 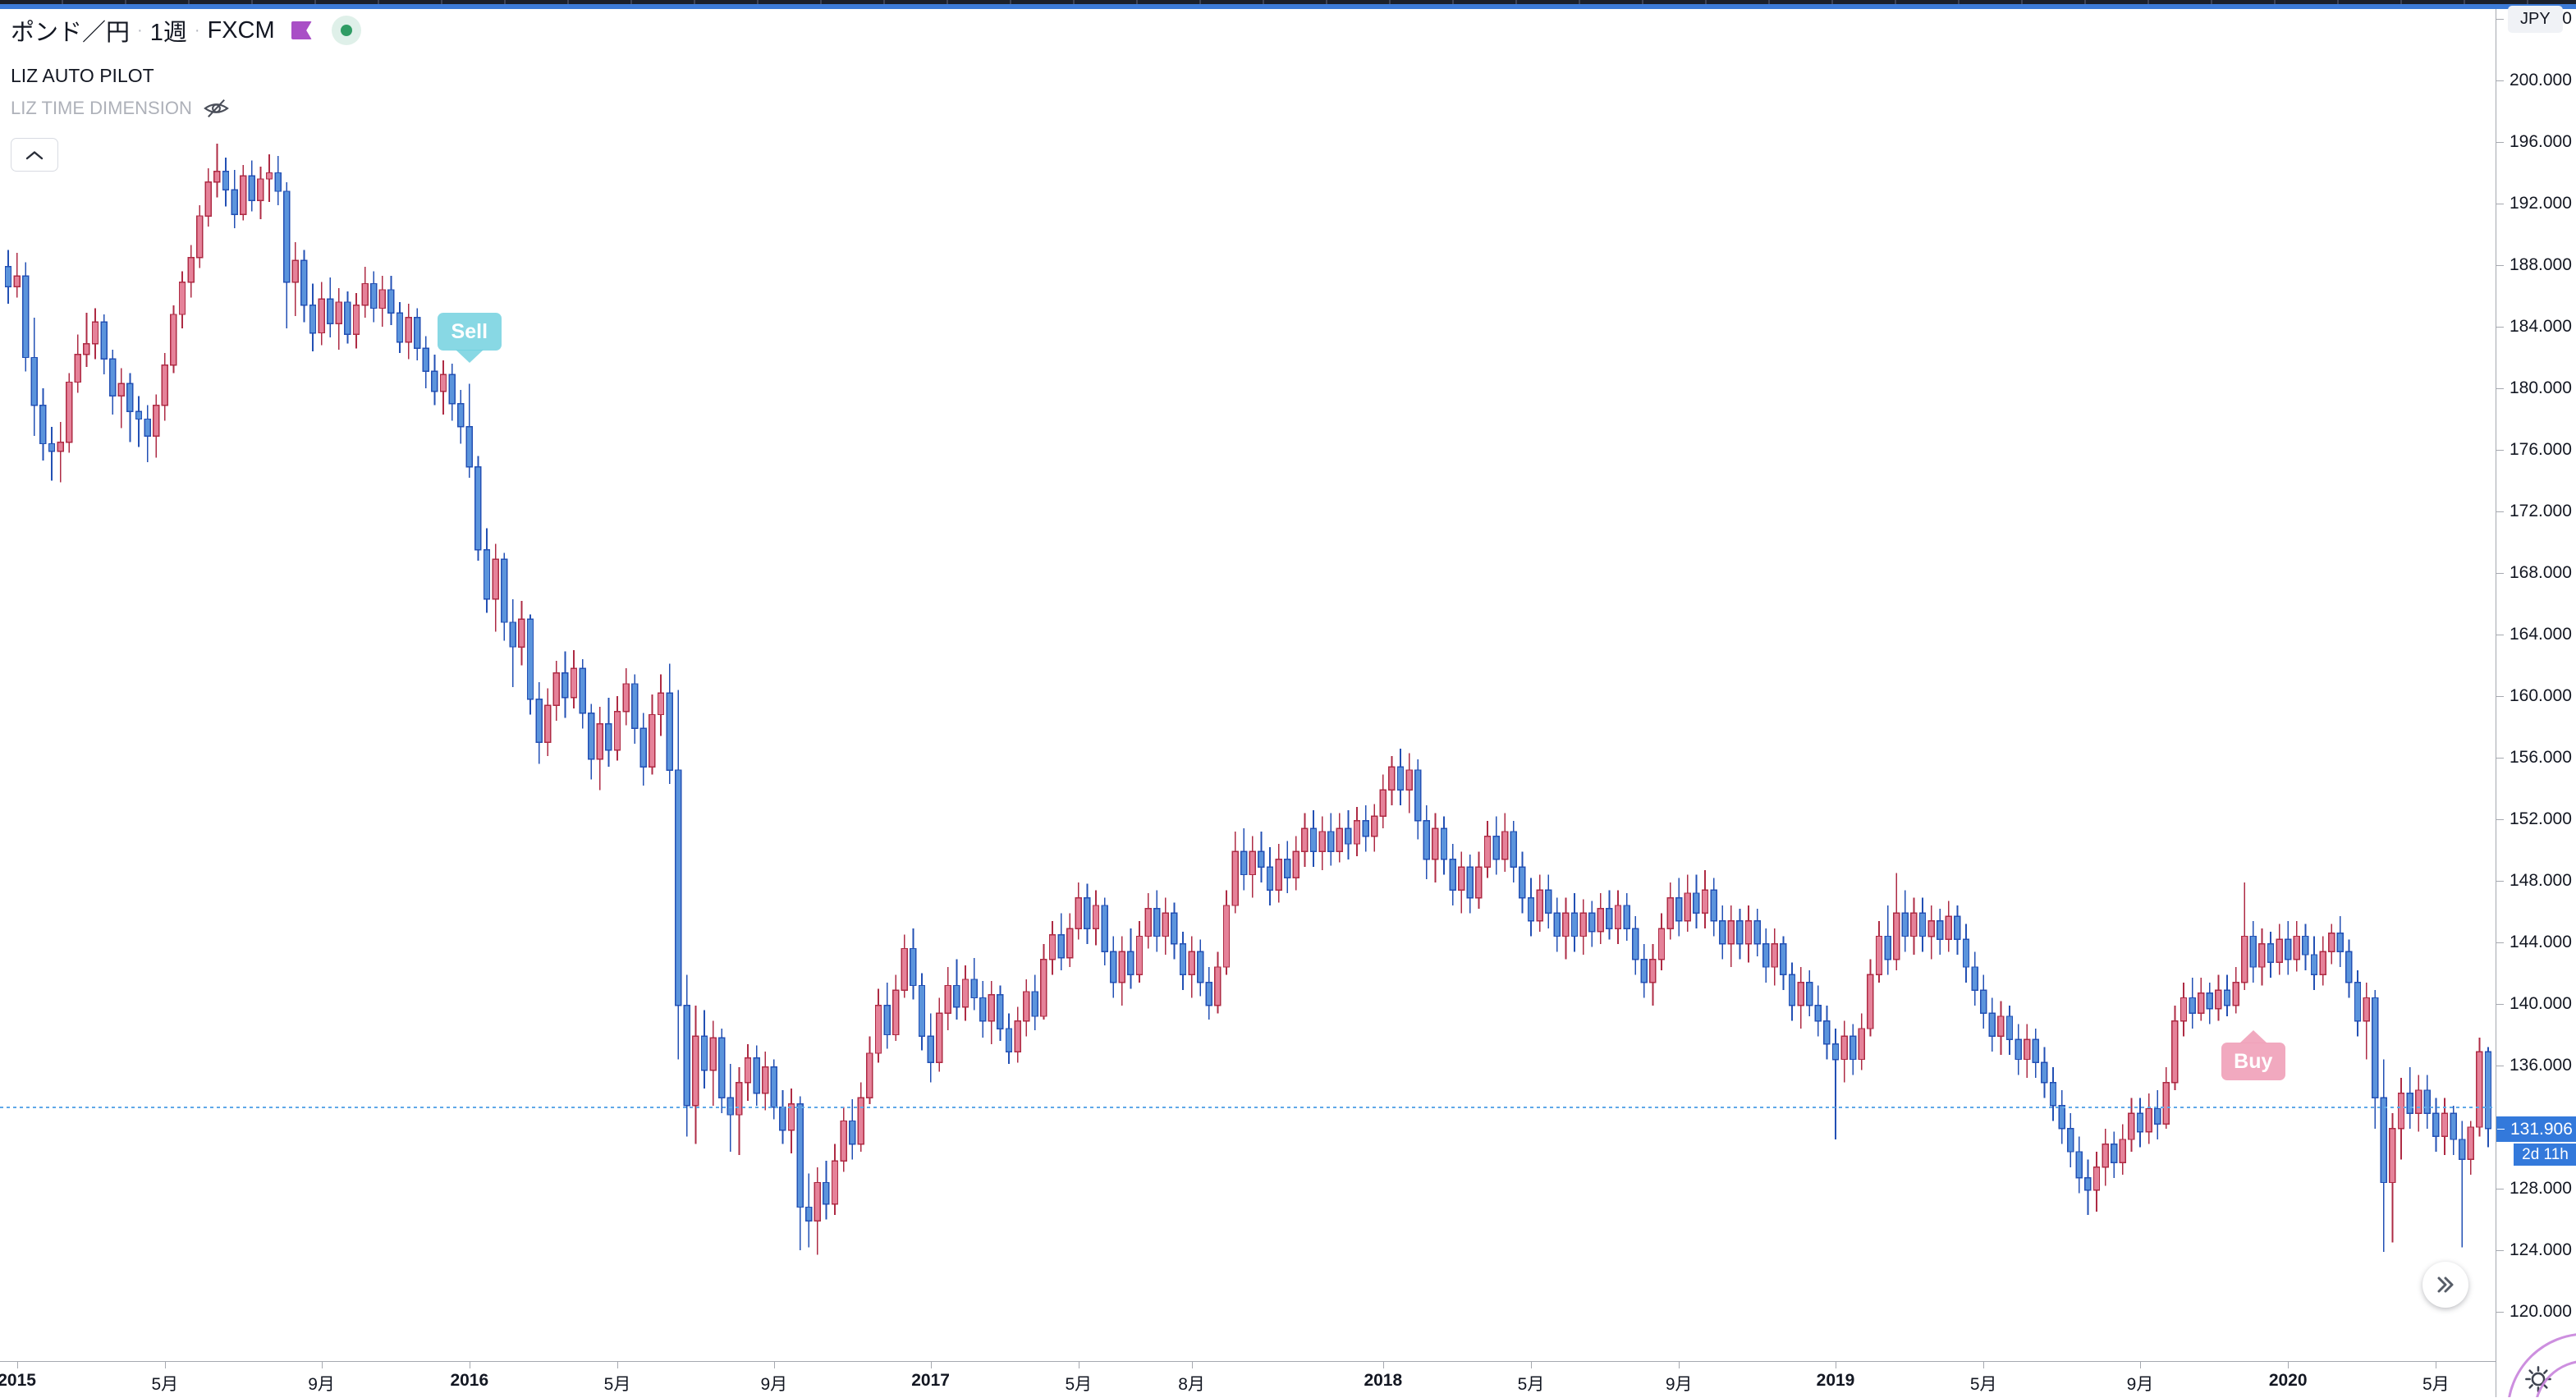 What do you see at coordinates (1191, 1384) in the screenshot?
I see `time-tick-label: 8月` at bounding box center [1191, 1384].